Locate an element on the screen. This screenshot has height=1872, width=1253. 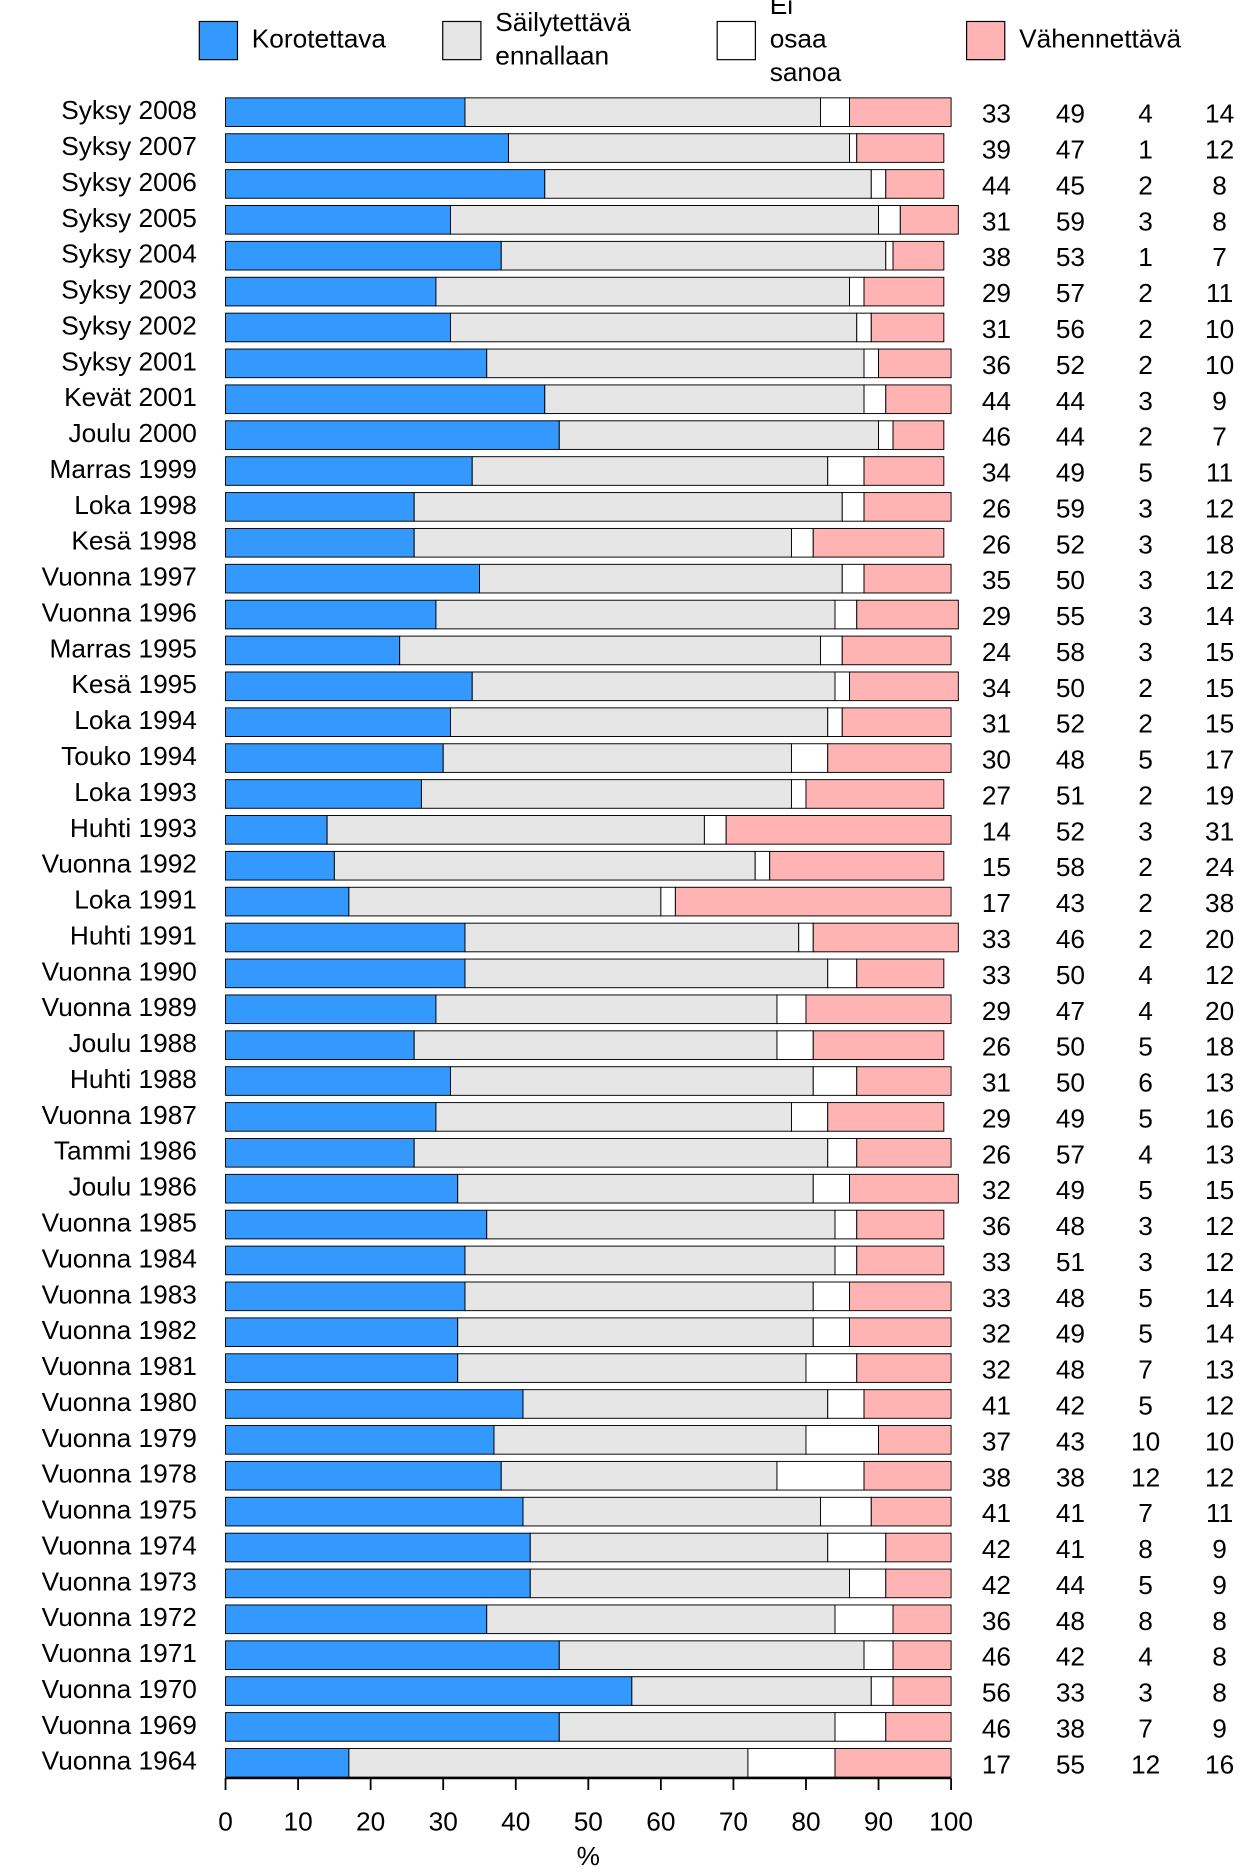
data-label: 56 is located at coordinates (996, 1693).